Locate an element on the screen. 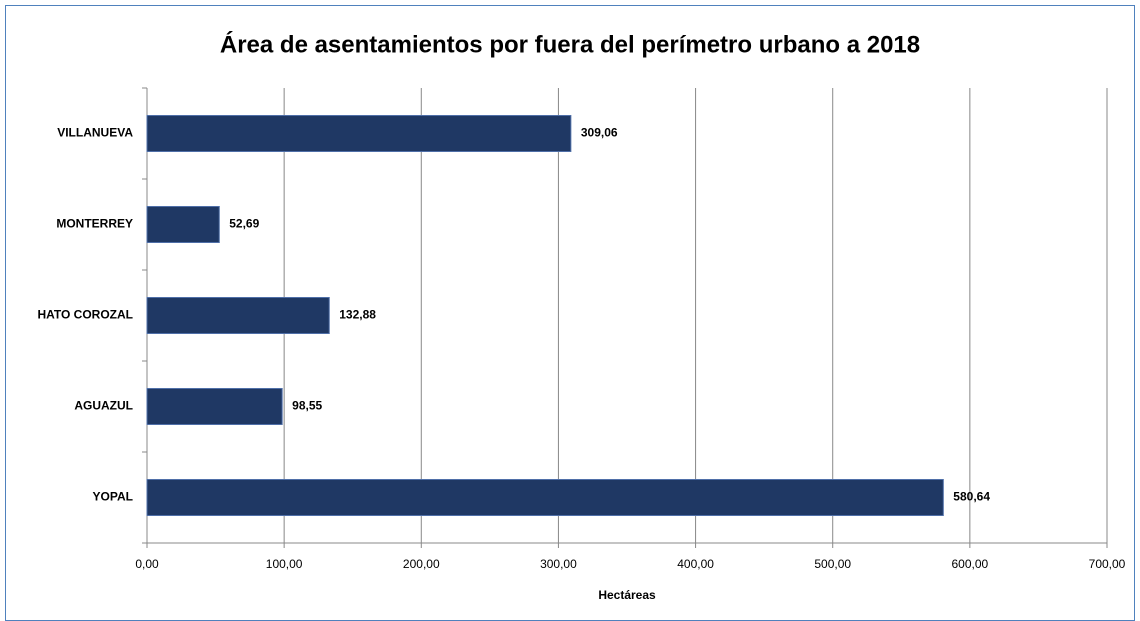 This screenshot has height=621, width=1140. value-label: 52,69 is located at coordinates (244, 224).